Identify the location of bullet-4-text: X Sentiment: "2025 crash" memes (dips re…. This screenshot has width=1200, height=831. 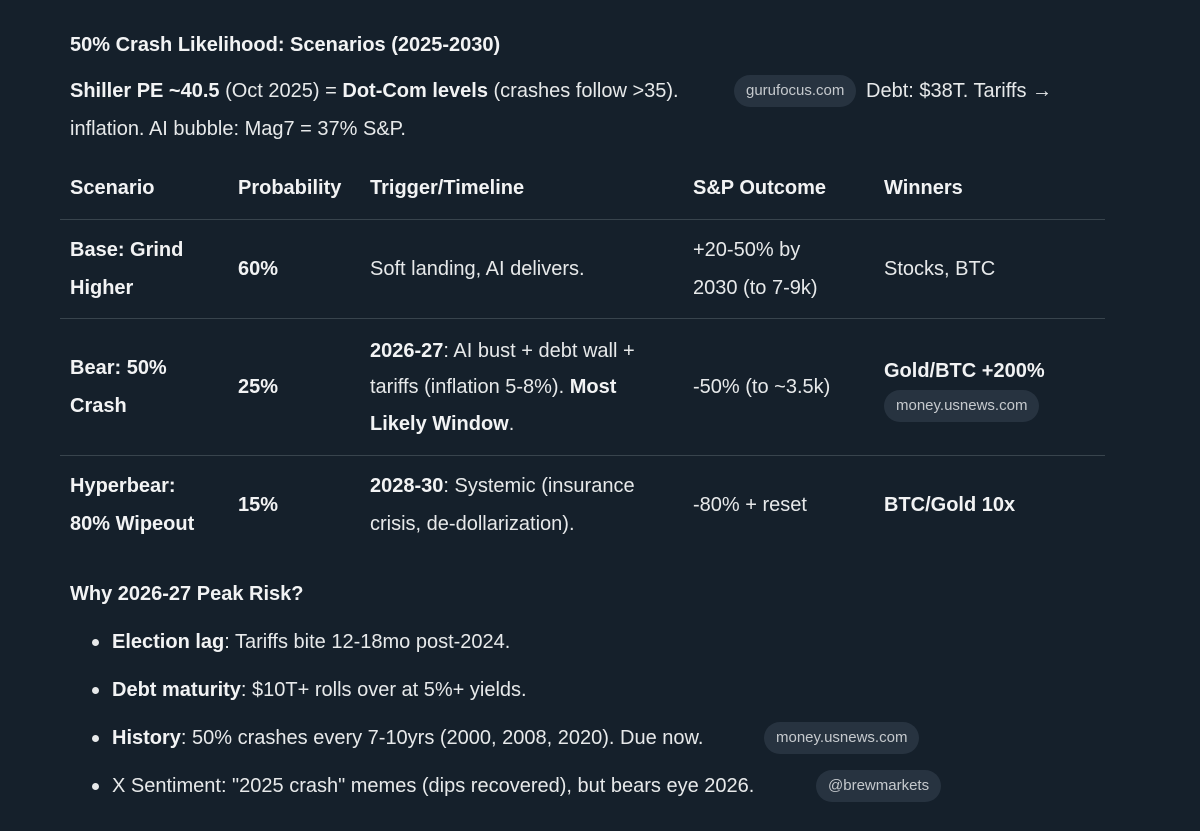
(433, 786).